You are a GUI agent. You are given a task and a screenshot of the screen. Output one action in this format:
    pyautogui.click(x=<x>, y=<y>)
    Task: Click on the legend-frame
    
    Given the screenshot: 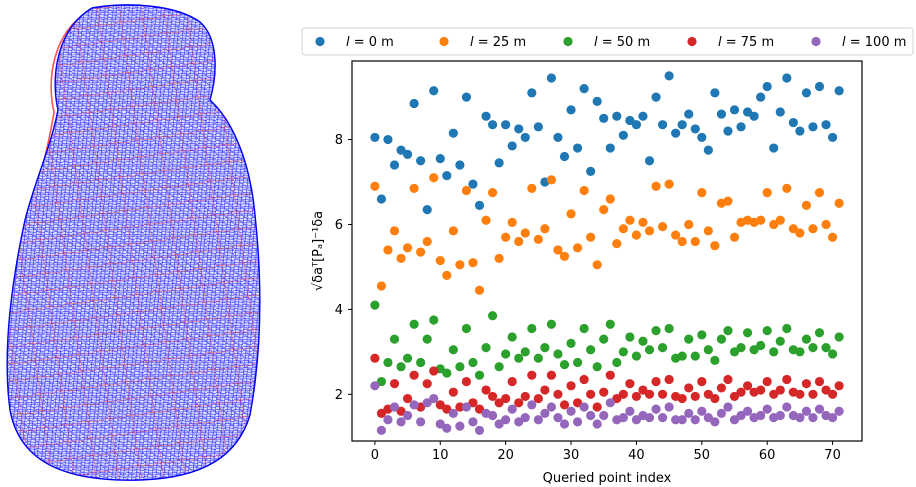 What is the action you would take?
    pyautogui.click(x=607, y=41)
    